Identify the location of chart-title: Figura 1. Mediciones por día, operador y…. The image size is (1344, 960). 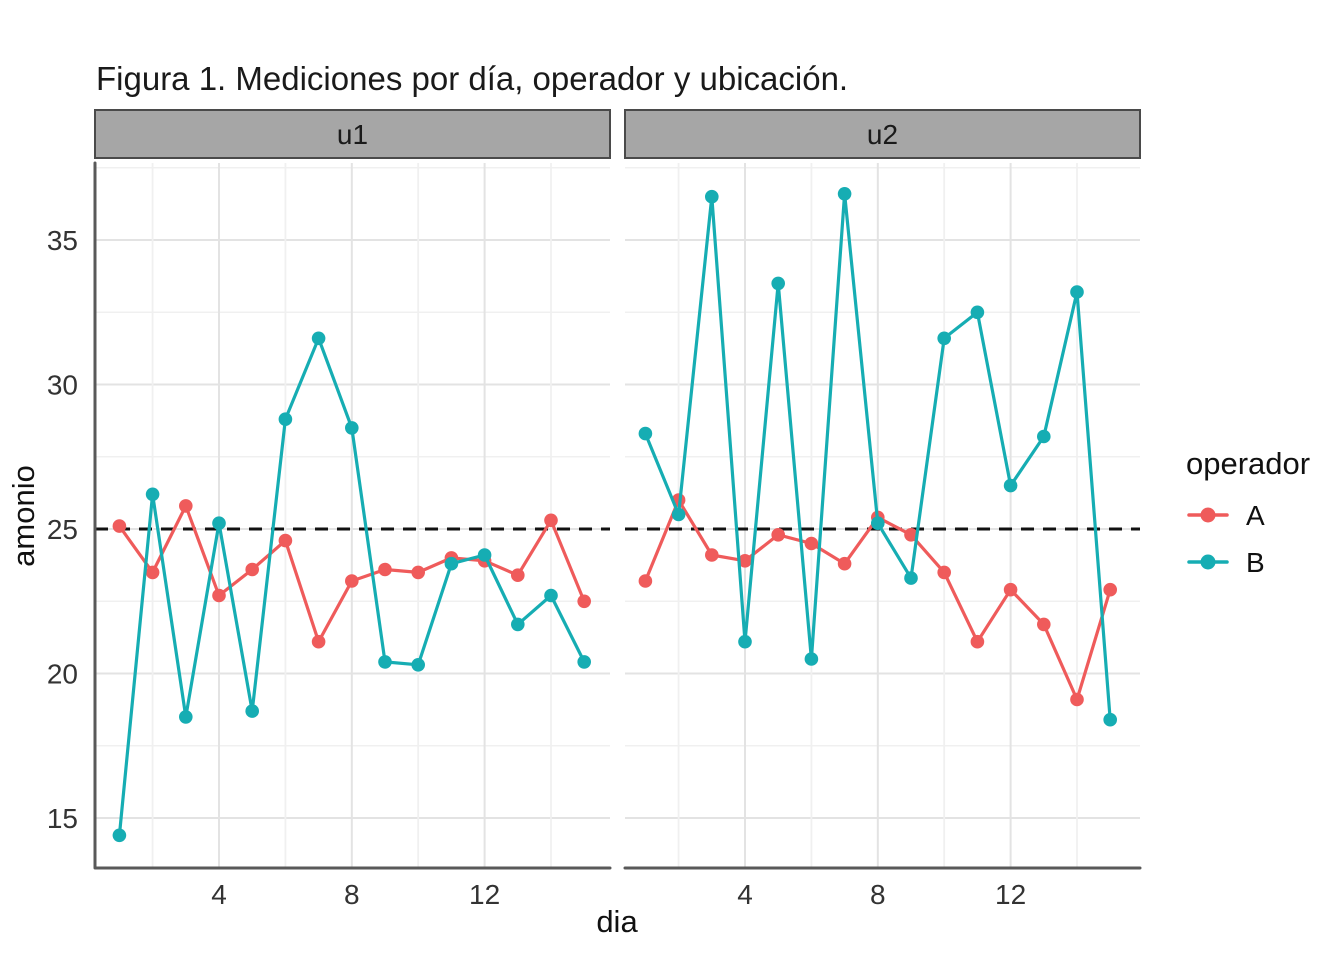
(472, 78).